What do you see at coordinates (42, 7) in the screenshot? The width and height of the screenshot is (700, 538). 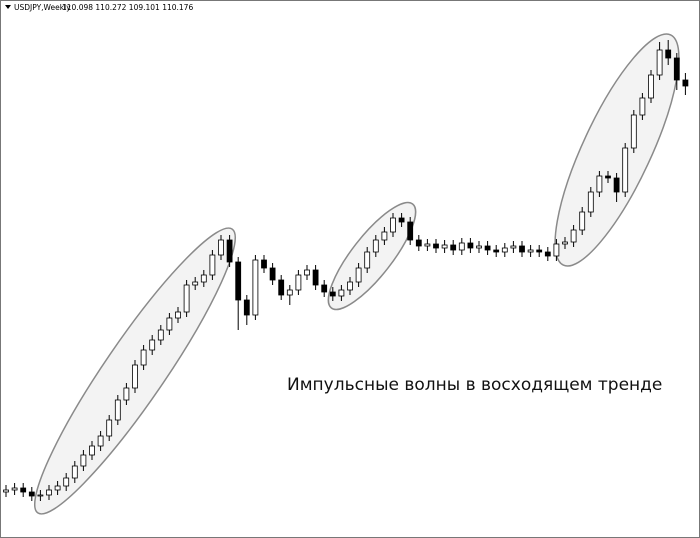 I see `symbol-label: USDJPY,Weekly` at bounding box center [42, 7].